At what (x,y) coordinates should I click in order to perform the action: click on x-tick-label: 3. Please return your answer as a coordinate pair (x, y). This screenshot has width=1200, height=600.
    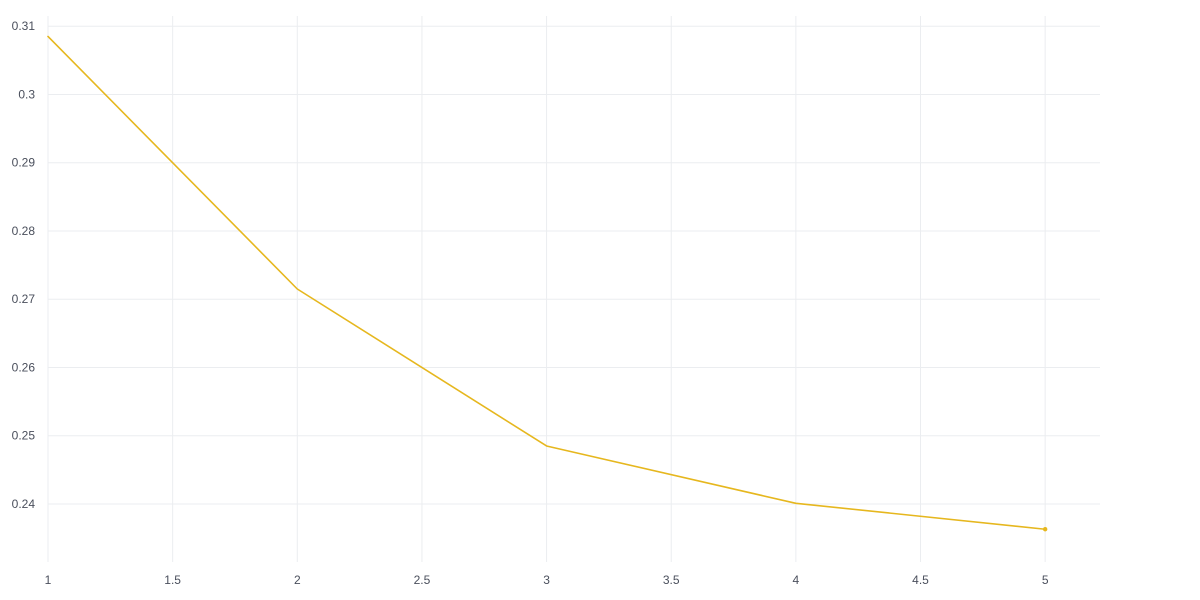
    Looking at the image, I should click on (546, 580).